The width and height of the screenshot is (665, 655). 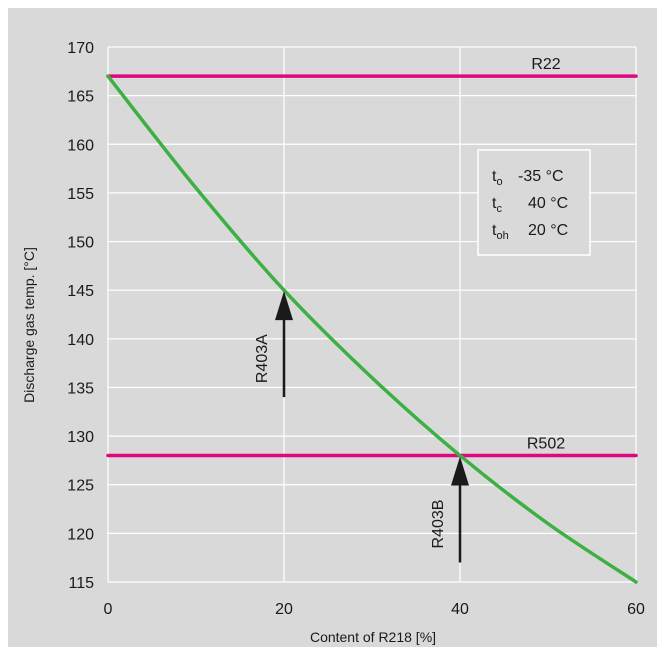 What do you see at coordinates (460, 609) in the screenshot?
I see `x-tick-label: 40` at bounding box center [460, 609].